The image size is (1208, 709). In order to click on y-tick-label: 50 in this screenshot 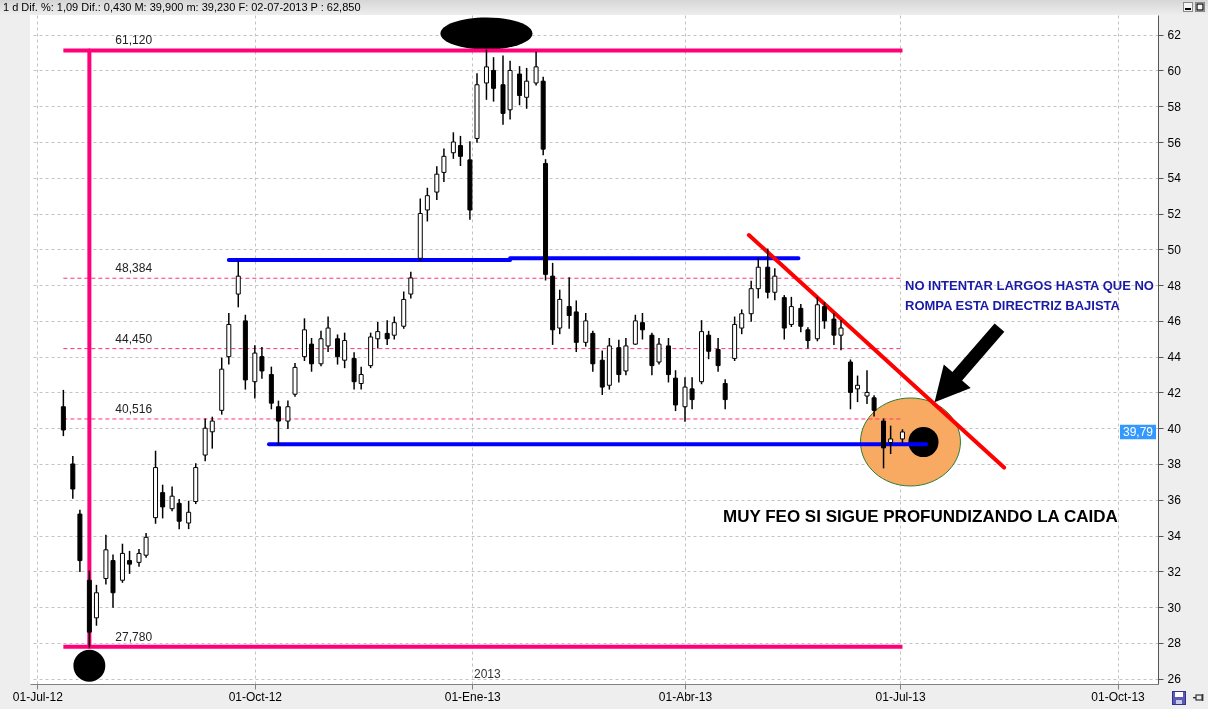, I will do `click(1174, 249)`.